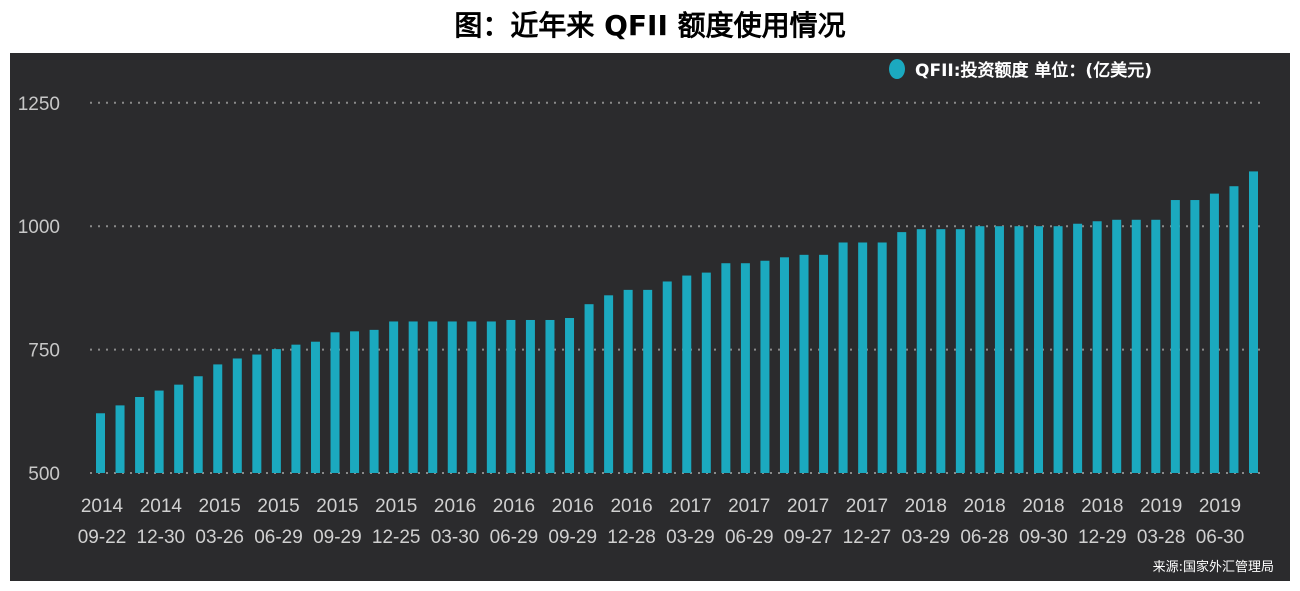  Describe the element at coordinates (808, 537) in the screenshot. I see `x-tick-date: 09-27` at that location.